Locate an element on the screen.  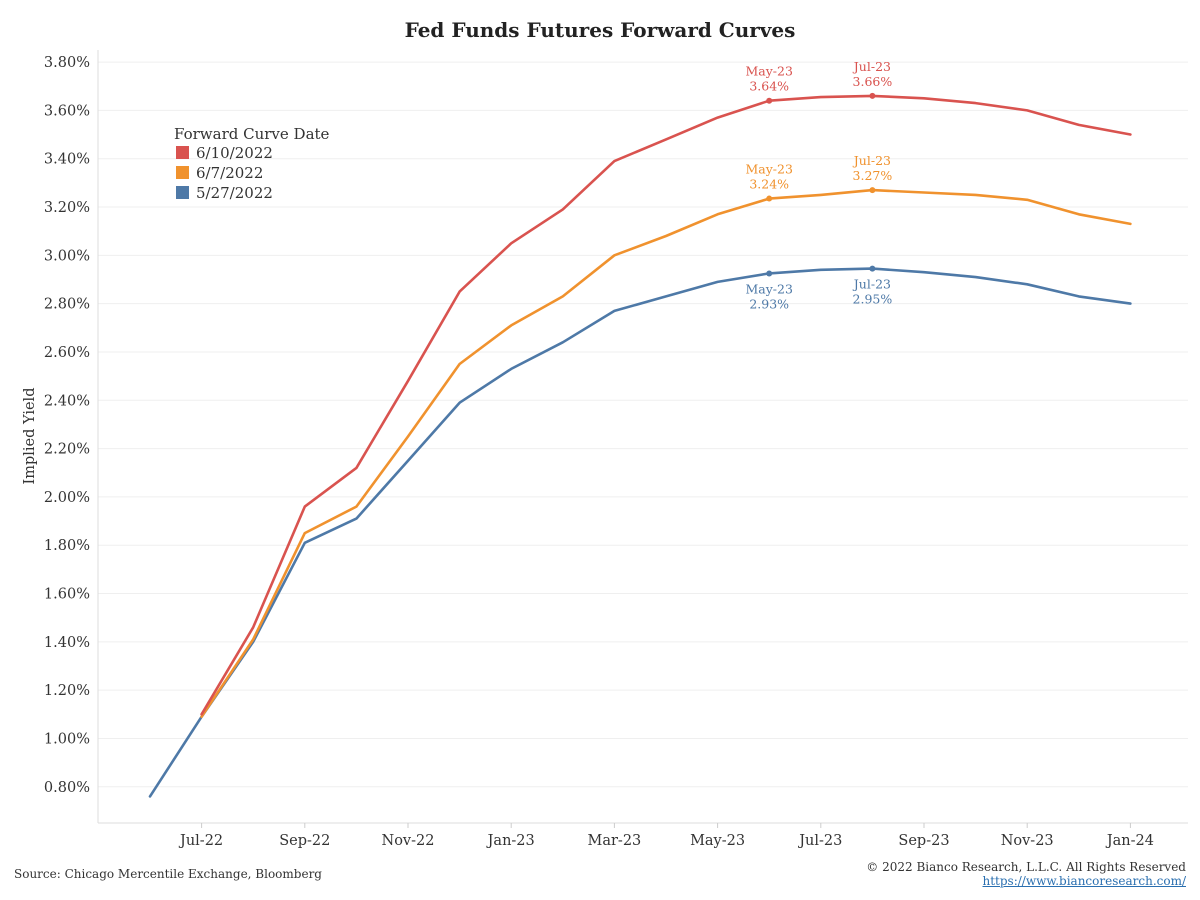
y-tick-label: 3.60% is located at coordinates (67, 111).